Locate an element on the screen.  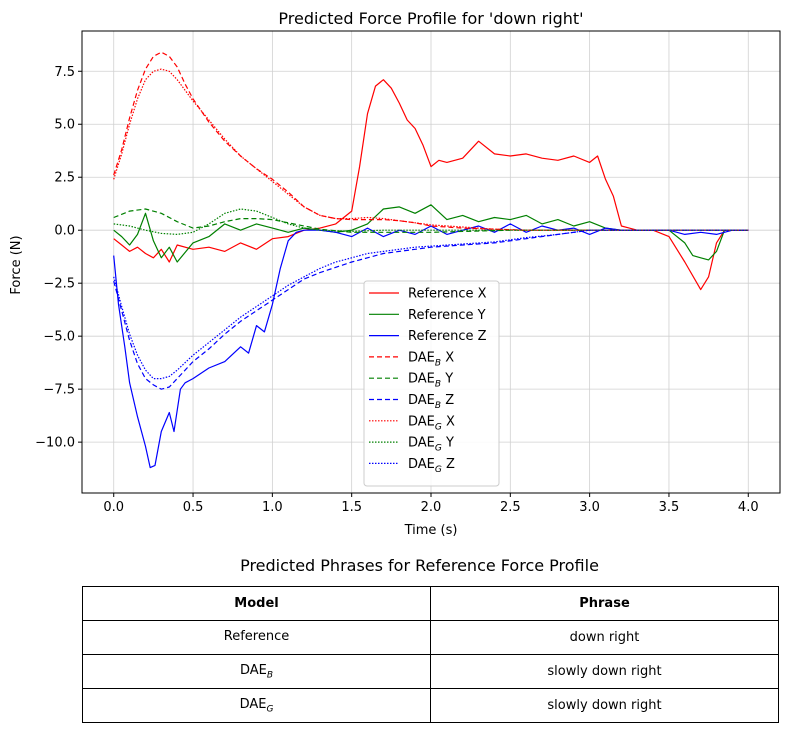
legend-label: Reference X is located at coordinates (447, 294).